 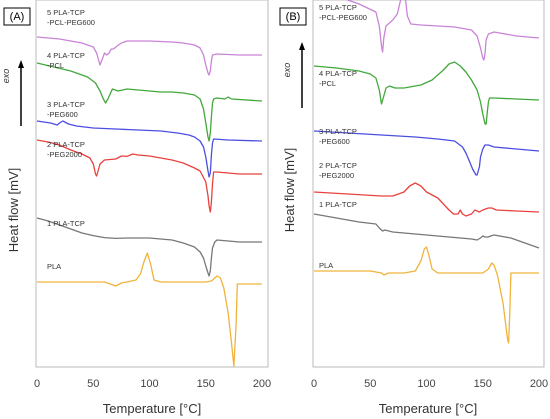 I want to click on panel-b-tag-box, so click(x=293, y=16).